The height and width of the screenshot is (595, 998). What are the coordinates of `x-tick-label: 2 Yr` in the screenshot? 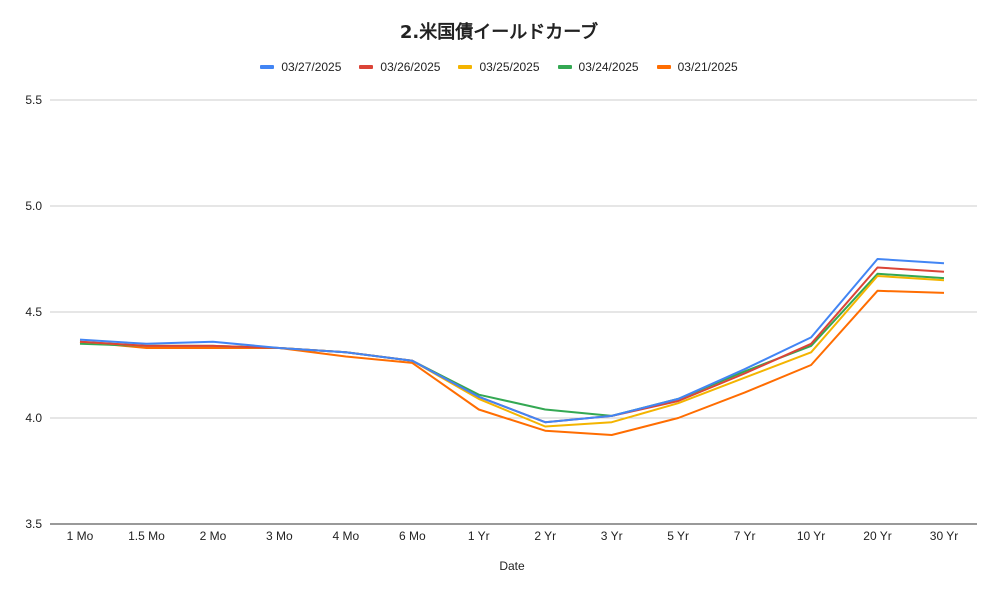 It's located at (545, 536).